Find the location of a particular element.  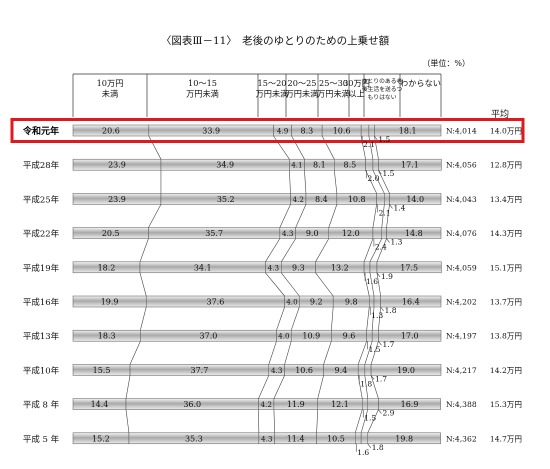

data-label: 34.9 is located at coordinates (225, 165).